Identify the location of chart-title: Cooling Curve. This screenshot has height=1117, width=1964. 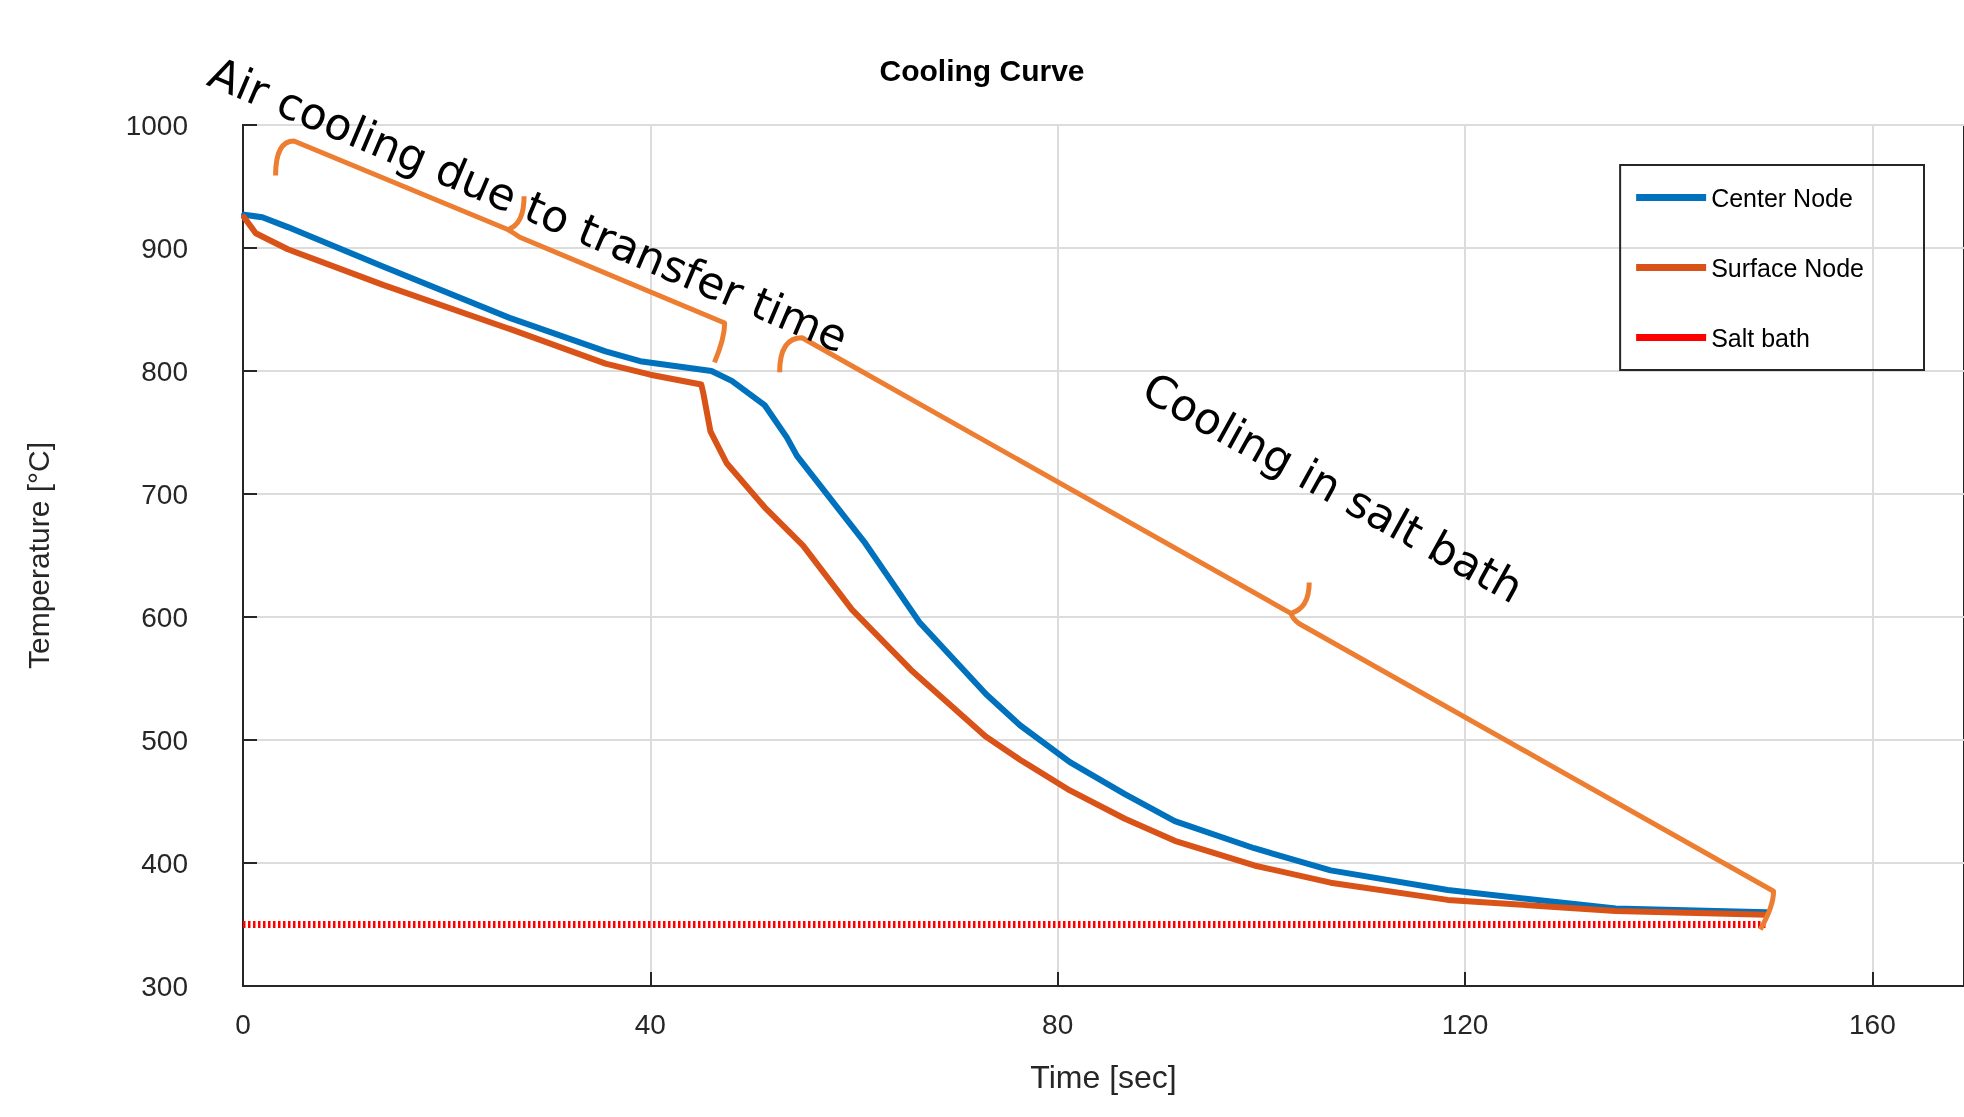
(982, 70).